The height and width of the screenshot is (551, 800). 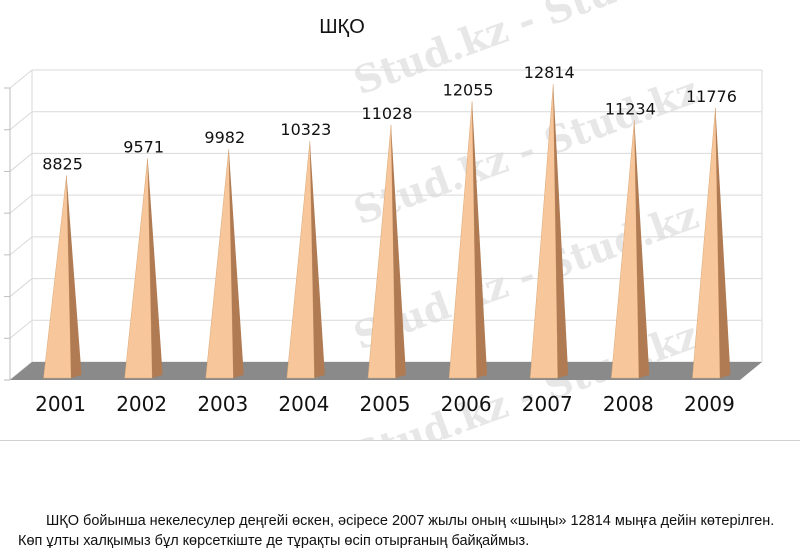 What do you see at coordinates (709, 404) in the screenshot?
I see `x-tick-label: 2009` at bounding box center [709, 404].